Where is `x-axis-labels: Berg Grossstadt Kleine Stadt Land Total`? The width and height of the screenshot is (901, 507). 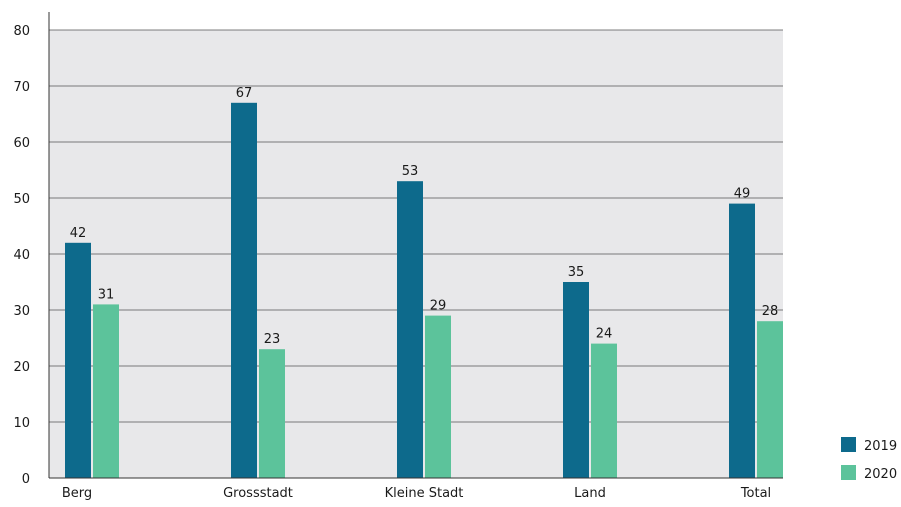 x-axis-labels: Berg Grossstadt Kleine Stadt Land Total is located at coordinates (416, 493).